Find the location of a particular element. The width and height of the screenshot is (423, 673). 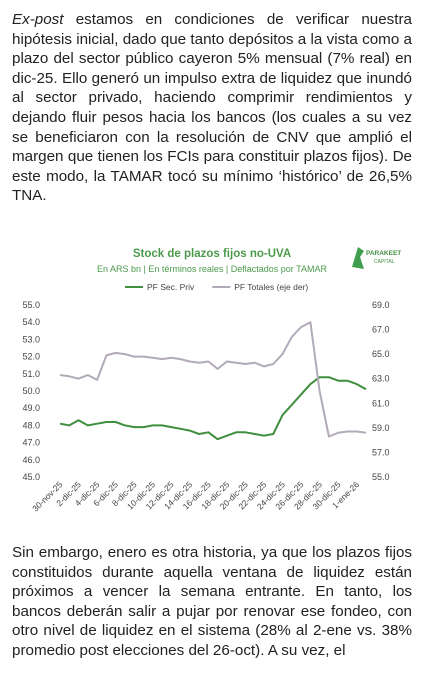

logo-icon is located at coordinates (358, 258).